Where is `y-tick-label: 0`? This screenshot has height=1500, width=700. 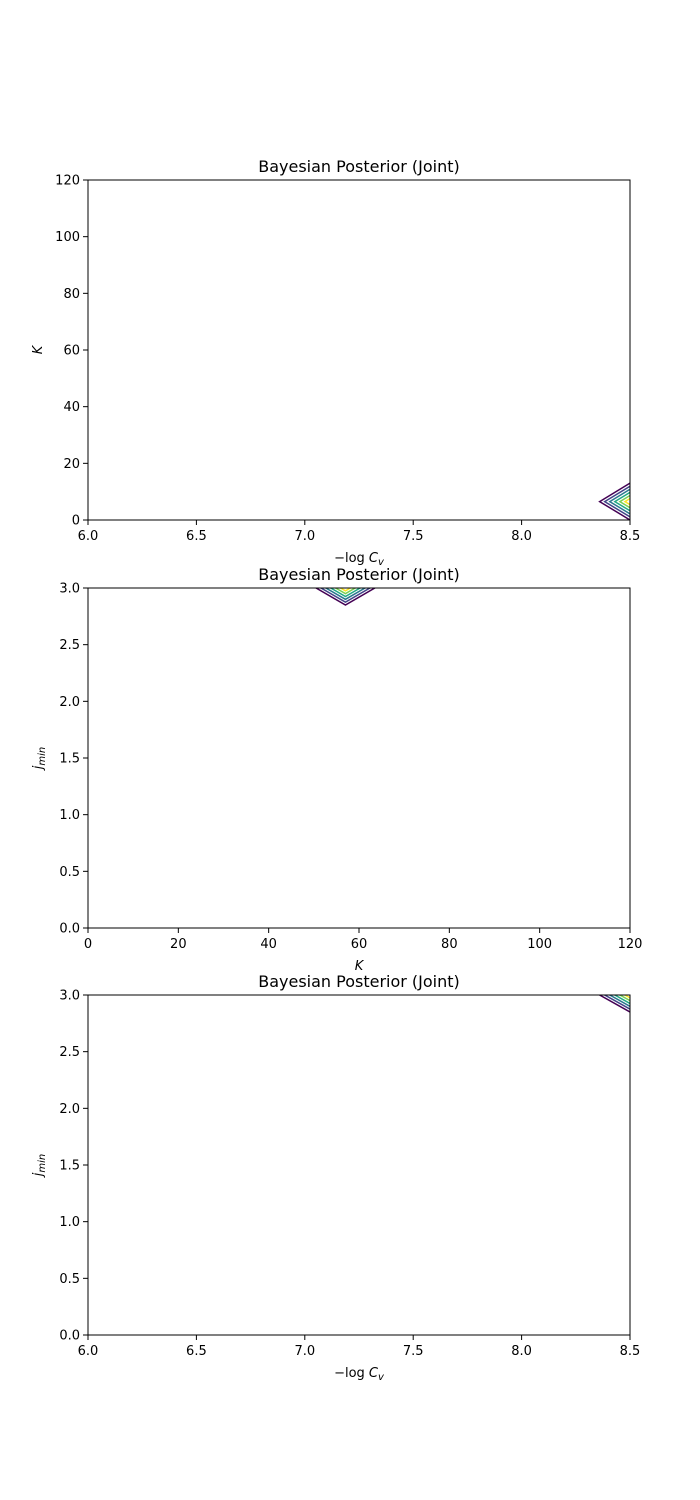 y-tick-label: 0 is located at coordinates (76, 521).